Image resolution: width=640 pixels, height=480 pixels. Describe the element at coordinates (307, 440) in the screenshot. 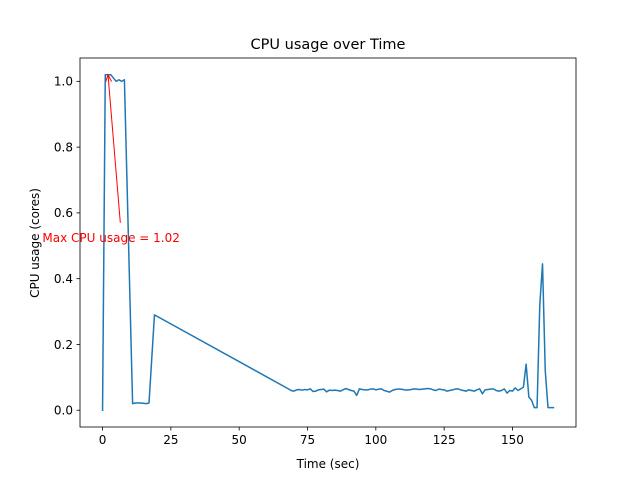

I see `x-tick-label: 75` at that location.